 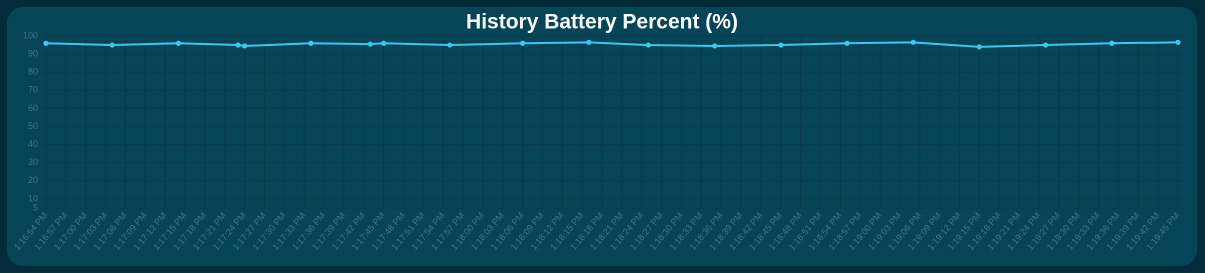 What do you see at coordinates (30, 35) in the screenshot?
I see `y-tick-label: 100` at bounding box center [30, 35].